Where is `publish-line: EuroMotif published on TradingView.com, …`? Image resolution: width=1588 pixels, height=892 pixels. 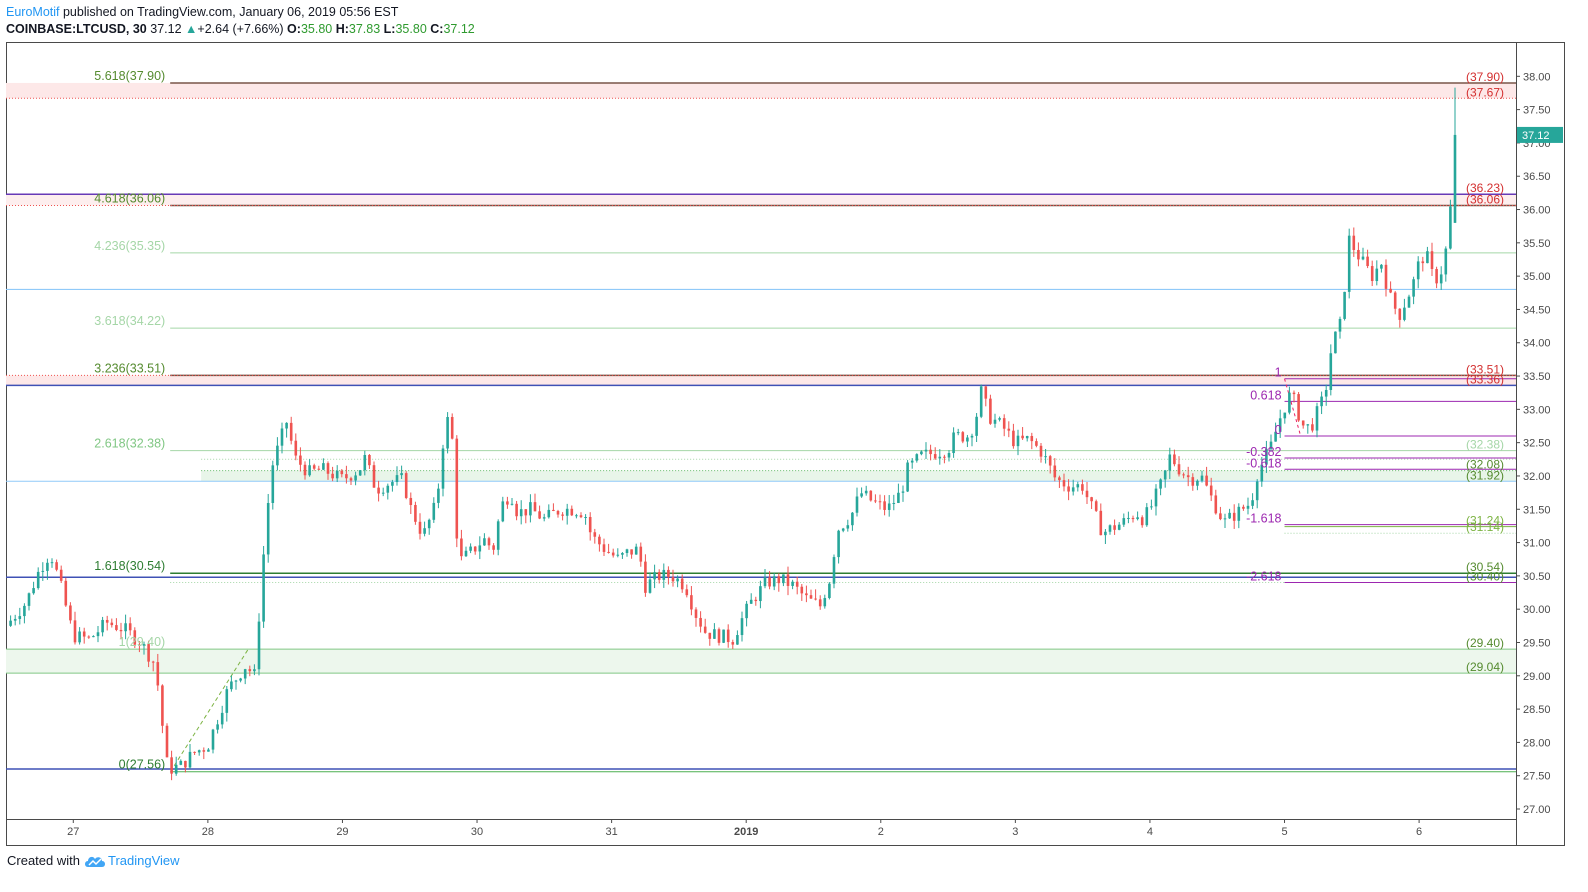
publish-line: EuroMotif published on TradingView.com, … is located at coordinates (786, 12).